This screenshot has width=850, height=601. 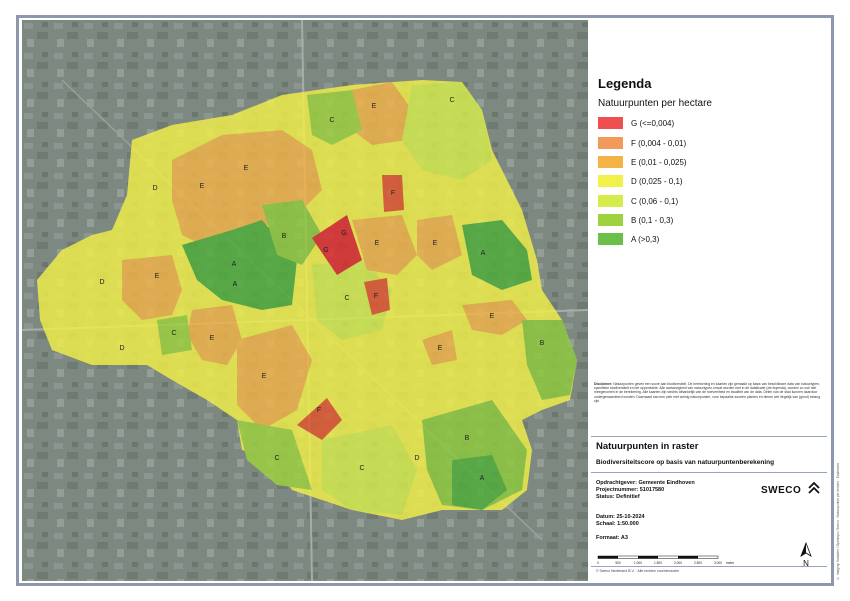 I want to click on map-zone-f-center, so click(x=377, y=296).